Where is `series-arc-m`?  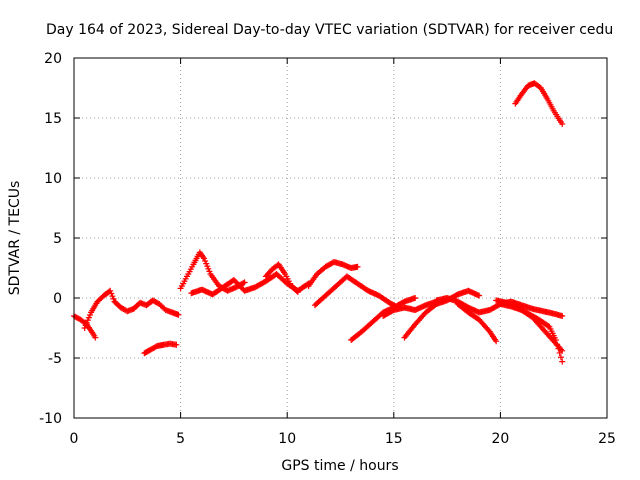 series-arc-m is located at coordinates (499, 307).